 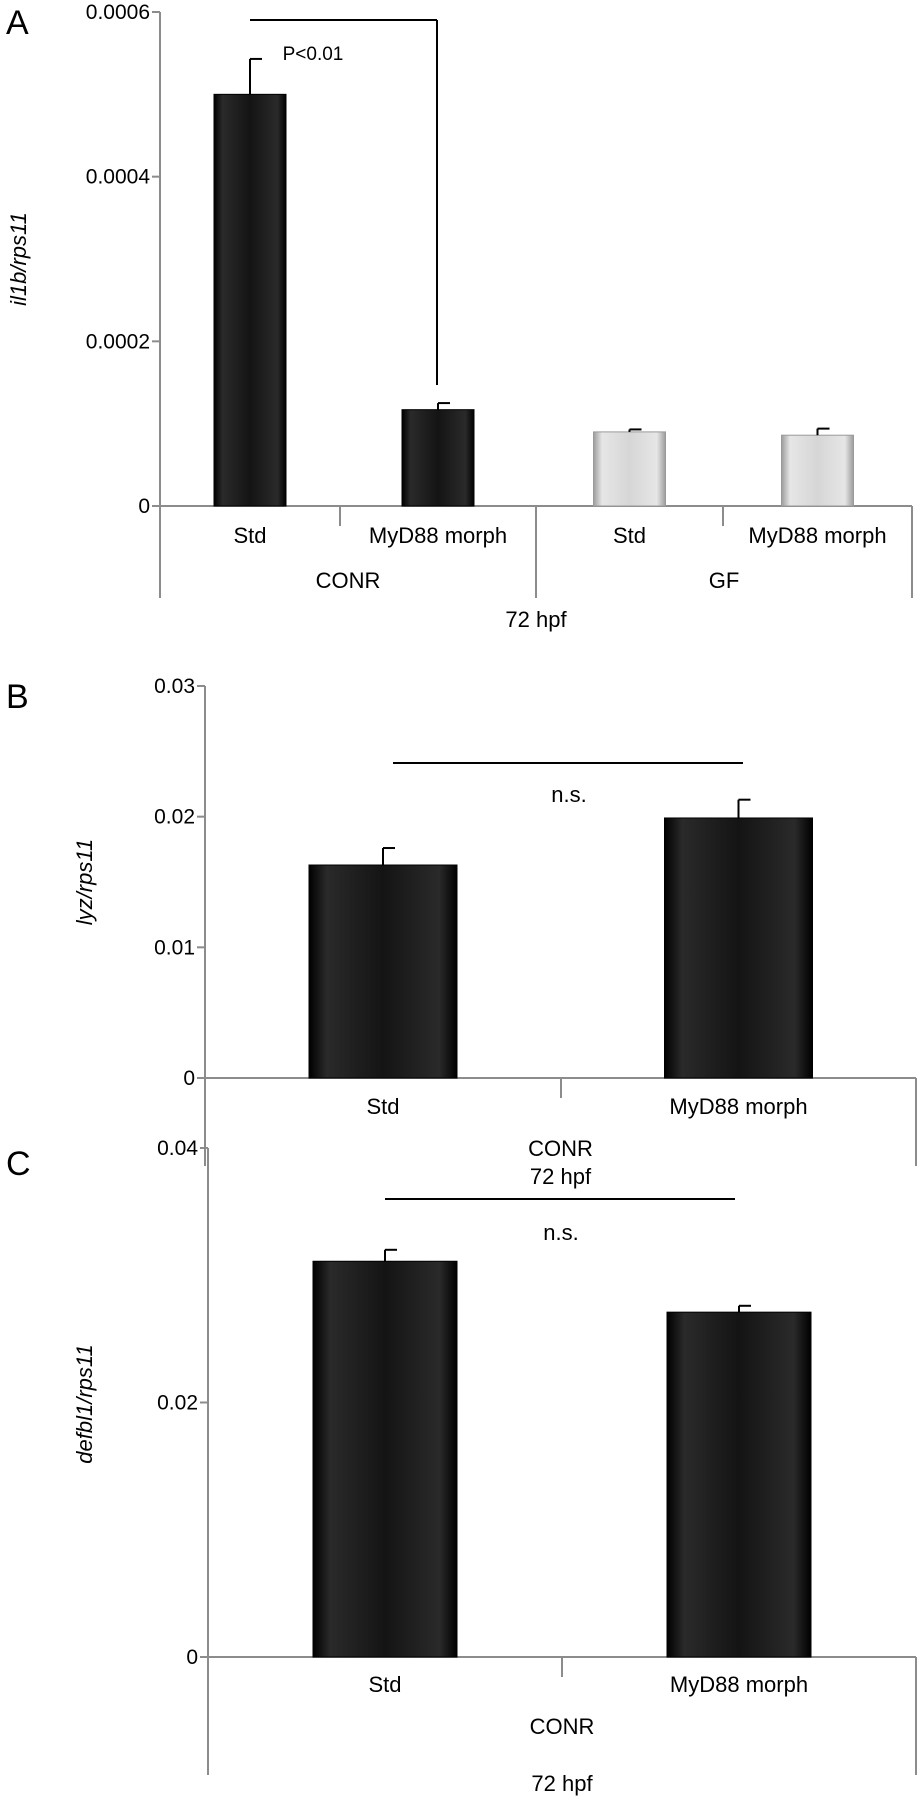 What do you see at coordinates (18, 1164) in the screenshot?
I see `panel-letter: C` at bounding box center [18, 1164].